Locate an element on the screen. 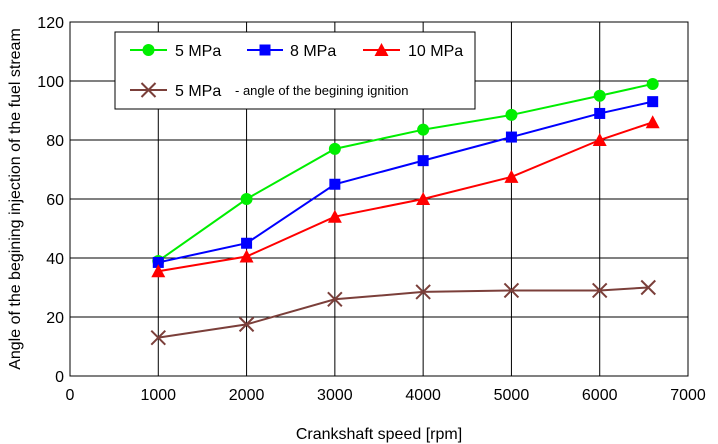 Image resolution: width=718 pixels, height=444 pixels. x-tick-labels: 0 1000 2000 3000 4000 5000 6000 7000 is located at coordinates (386, 395).